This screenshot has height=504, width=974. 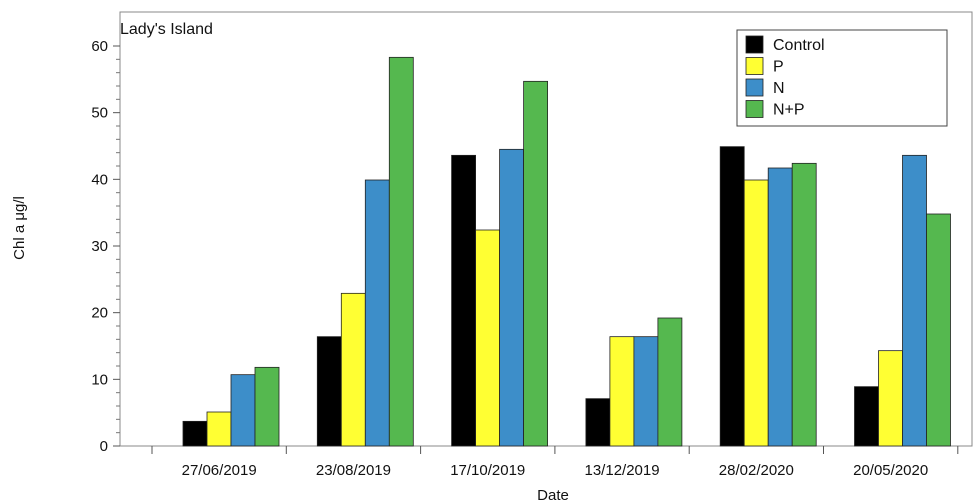 What do you see at coordinates (779, 88) in the screenshot?
I see `legend-label: N` at bounding box center [779, 88].